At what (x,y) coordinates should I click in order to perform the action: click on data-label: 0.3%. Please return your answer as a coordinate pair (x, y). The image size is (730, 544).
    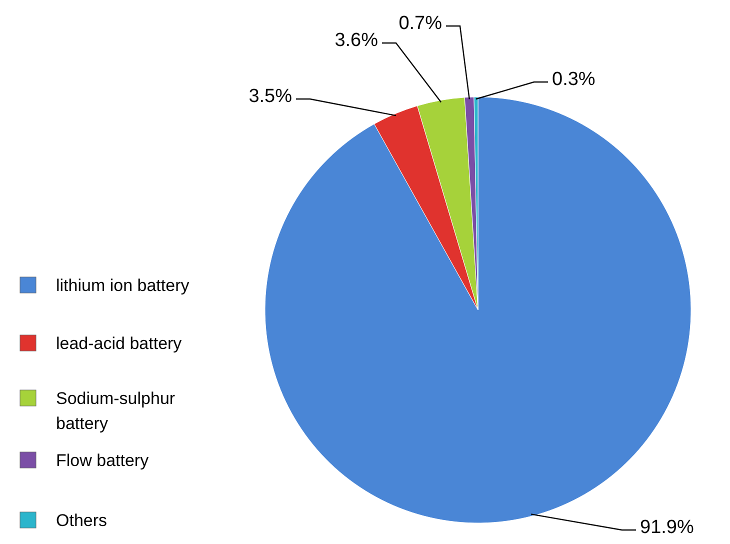
    Looking at the image, I should click on (574, 79).